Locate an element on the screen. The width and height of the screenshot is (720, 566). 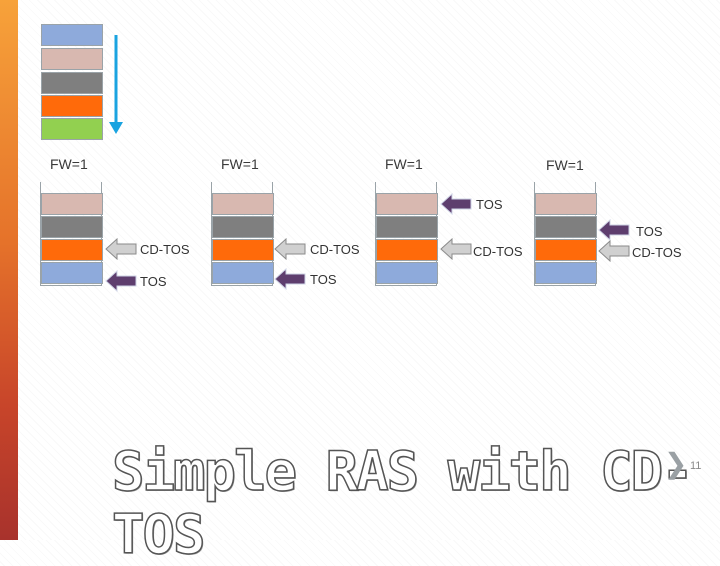
fw-label-4: FW=1 is located at coordinates (565, 165).